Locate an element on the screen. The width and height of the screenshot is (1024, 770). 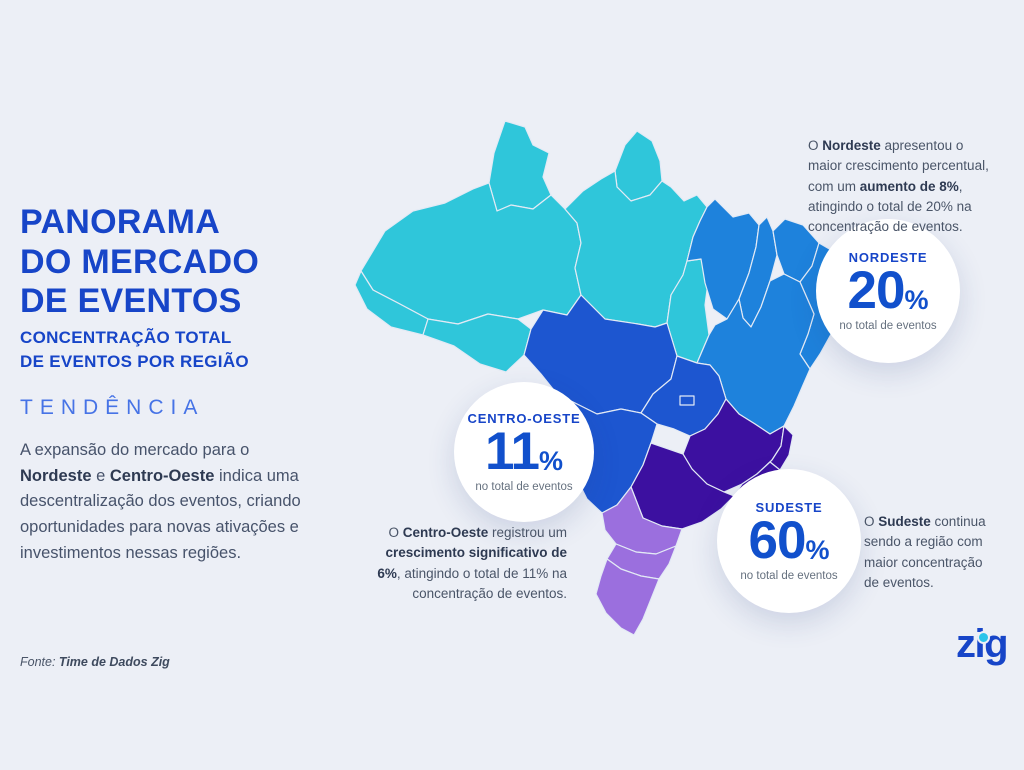
badge-number: 60 % is located at coordinates (789, 540).